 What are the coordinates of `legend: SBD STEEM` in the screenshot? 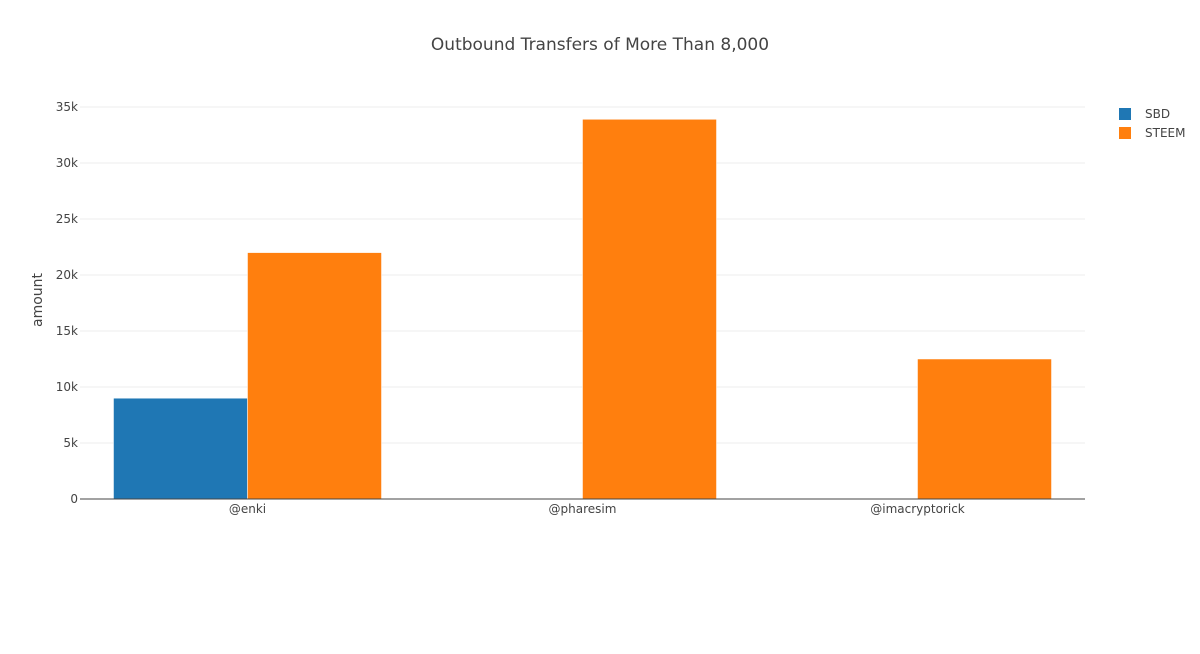 It's located at (1152, 123).